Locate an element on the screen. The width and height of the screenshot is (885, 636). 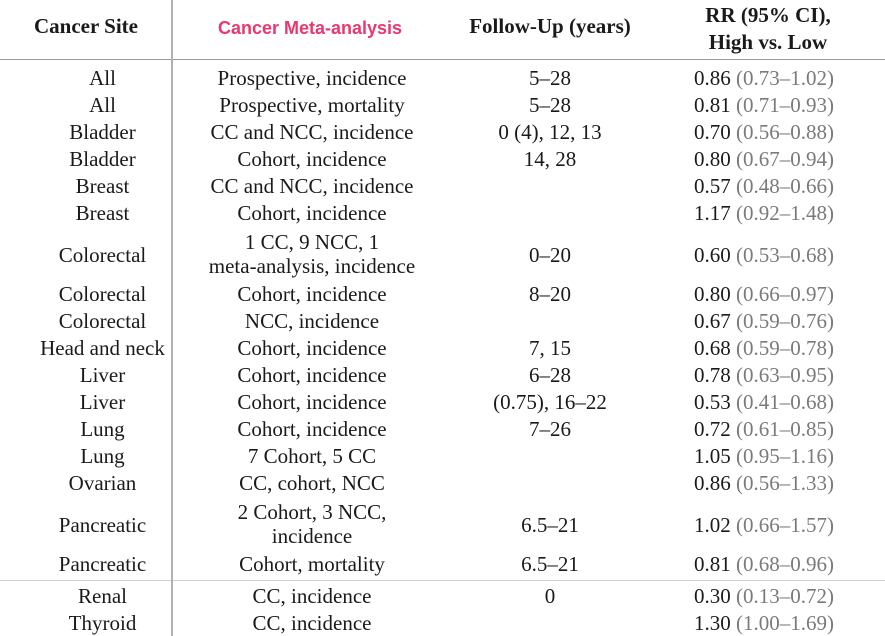
cancer-site: Thyroid is located at coordinates (102, 623).